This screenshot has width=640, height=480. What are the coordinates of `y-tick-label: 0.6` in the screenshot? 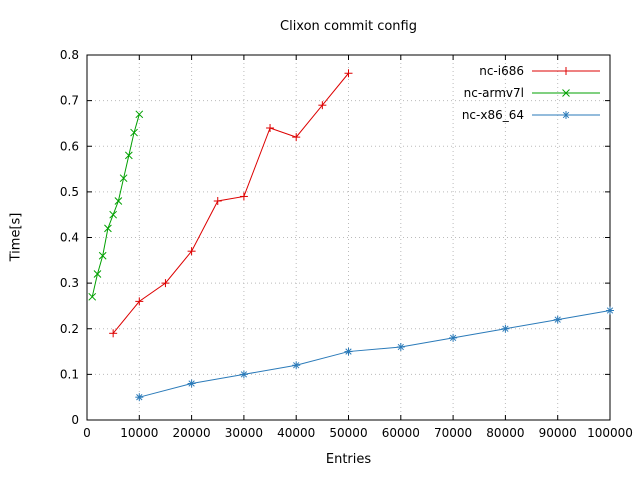 It's located at (69, 146).